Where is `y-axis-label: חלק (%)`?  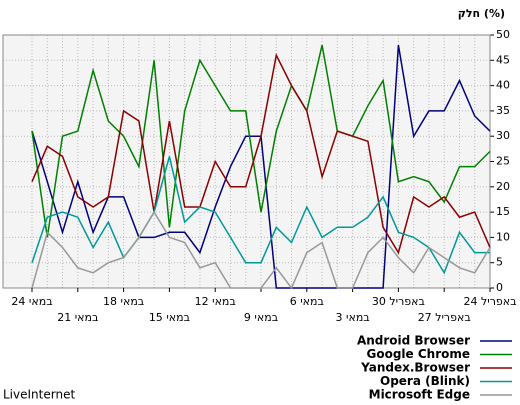 y-axis-label: חלק (%) is located at coordinates (481, 13).